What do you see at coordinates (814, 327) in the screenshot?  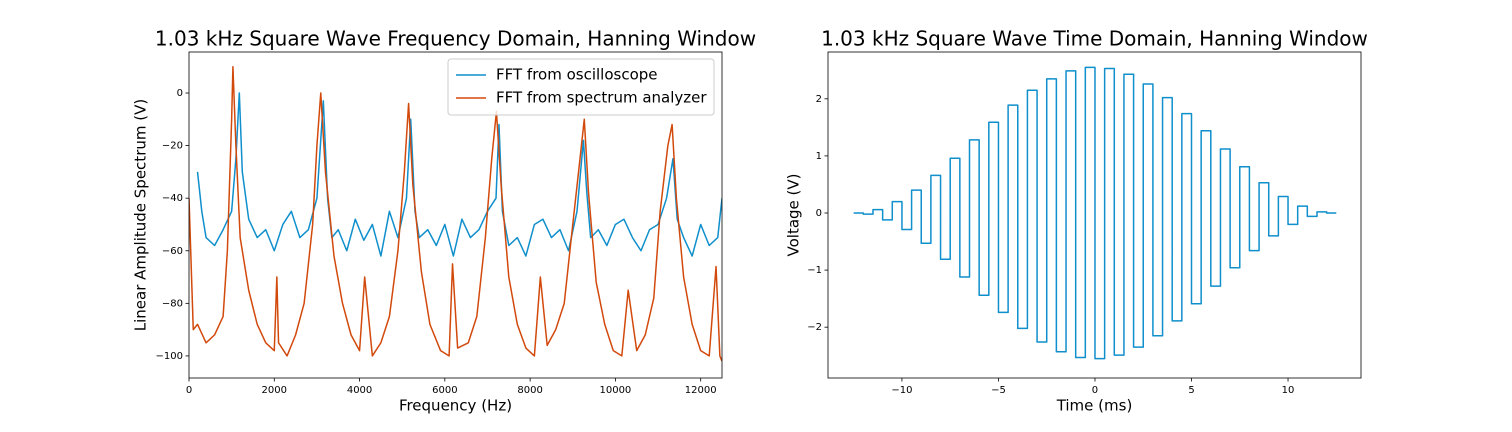 I see `y-tick-label: −2` at bounding box center [814, 327].